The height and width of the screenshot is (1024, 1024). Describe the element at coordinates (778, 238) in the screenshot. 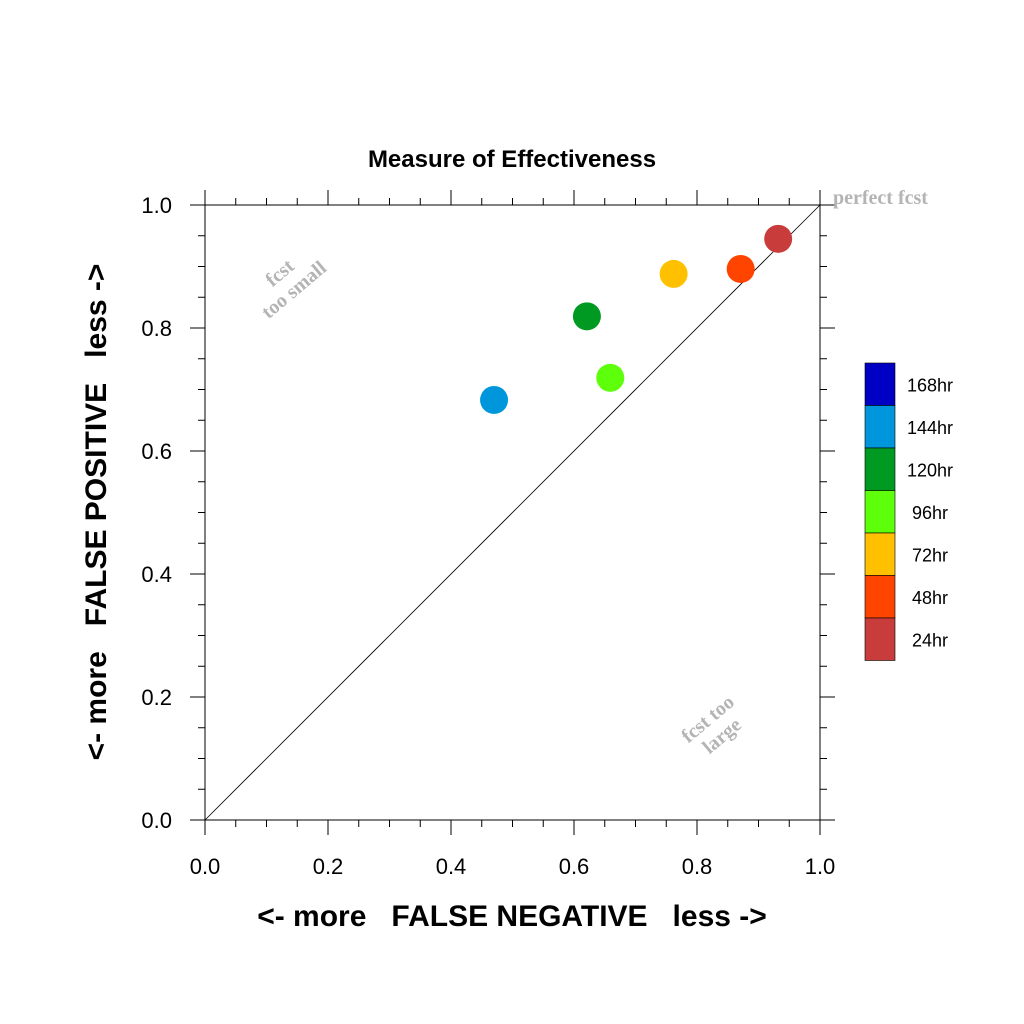

I see `data-point-24hr` at that location.